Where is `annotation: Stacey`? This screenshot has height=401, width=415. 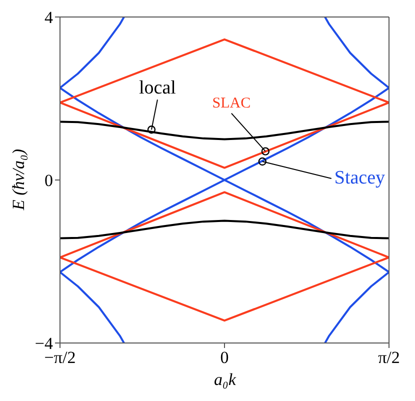
annotation: Stacey is located at coordinates (360, 178).